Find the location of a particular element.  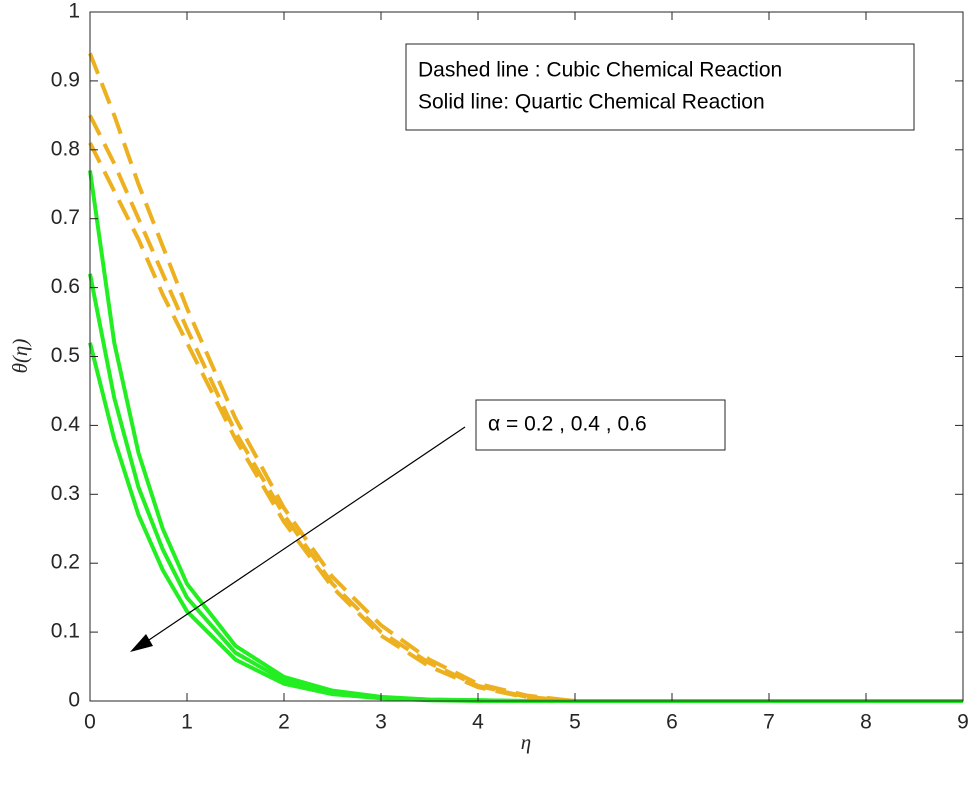

arrow is located at coordinates (302, 536).